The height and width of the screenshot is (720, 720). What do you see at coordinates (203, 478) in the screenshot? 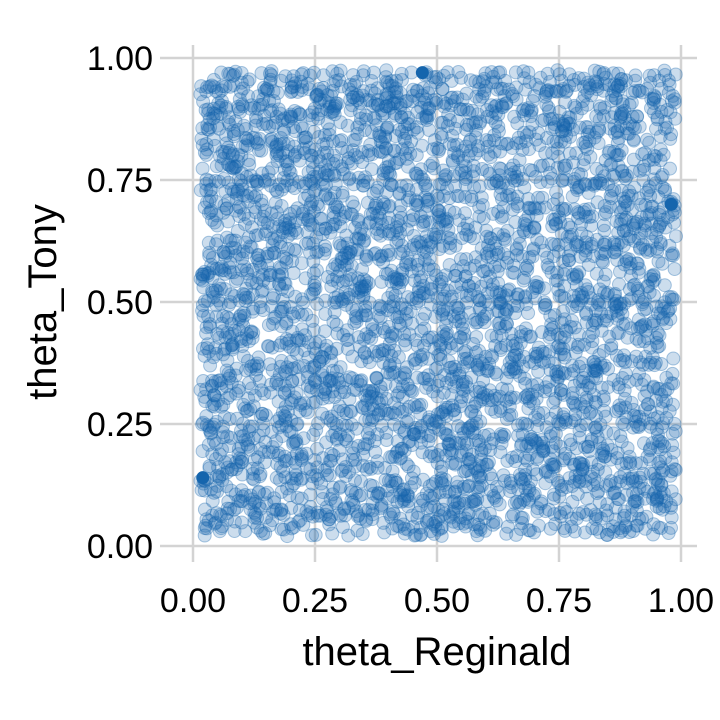
I see `highlighted-data-point` at bounding box center [203, 478].